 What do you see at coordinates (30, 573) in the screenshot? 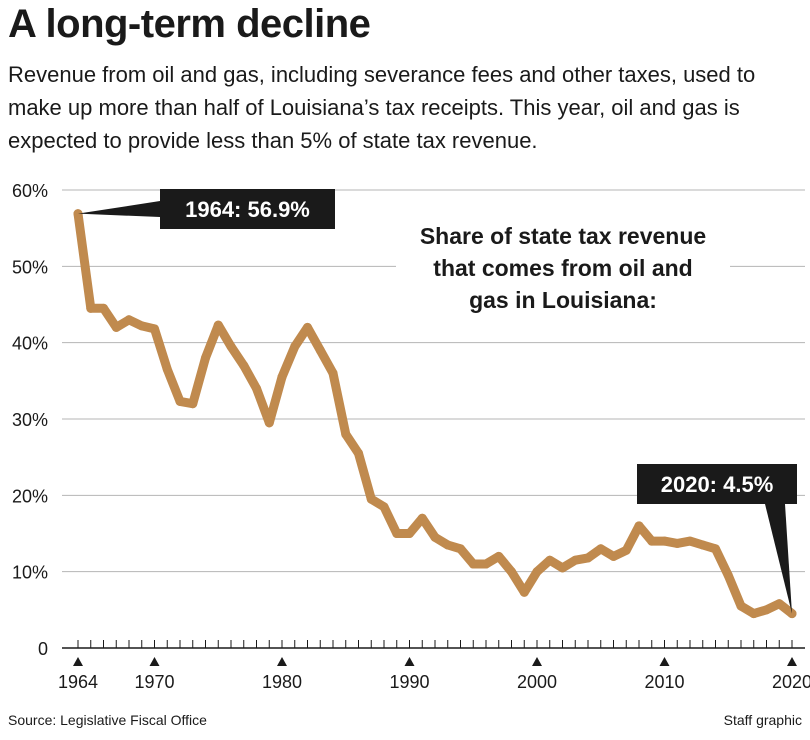
I see `y-tick-label: 10%` at bounding box center [30, 573].